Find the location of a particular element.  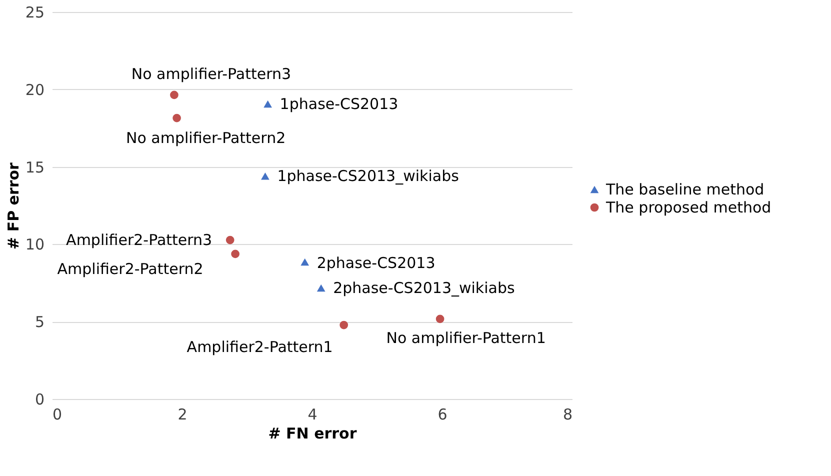

y-tick-label: 5 is located at coordinates (39, 322).